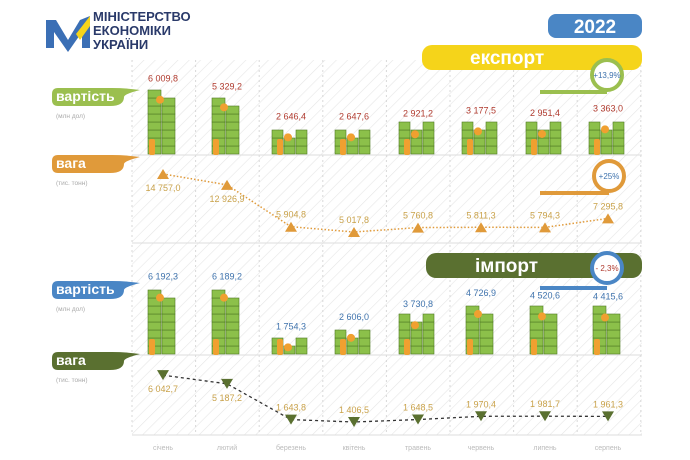 The image size is (690, 460). What do you see at coordinates (606, 268) in the screenshot?
I see `change-value: - 2,3%` at bounding box center [606, 268].